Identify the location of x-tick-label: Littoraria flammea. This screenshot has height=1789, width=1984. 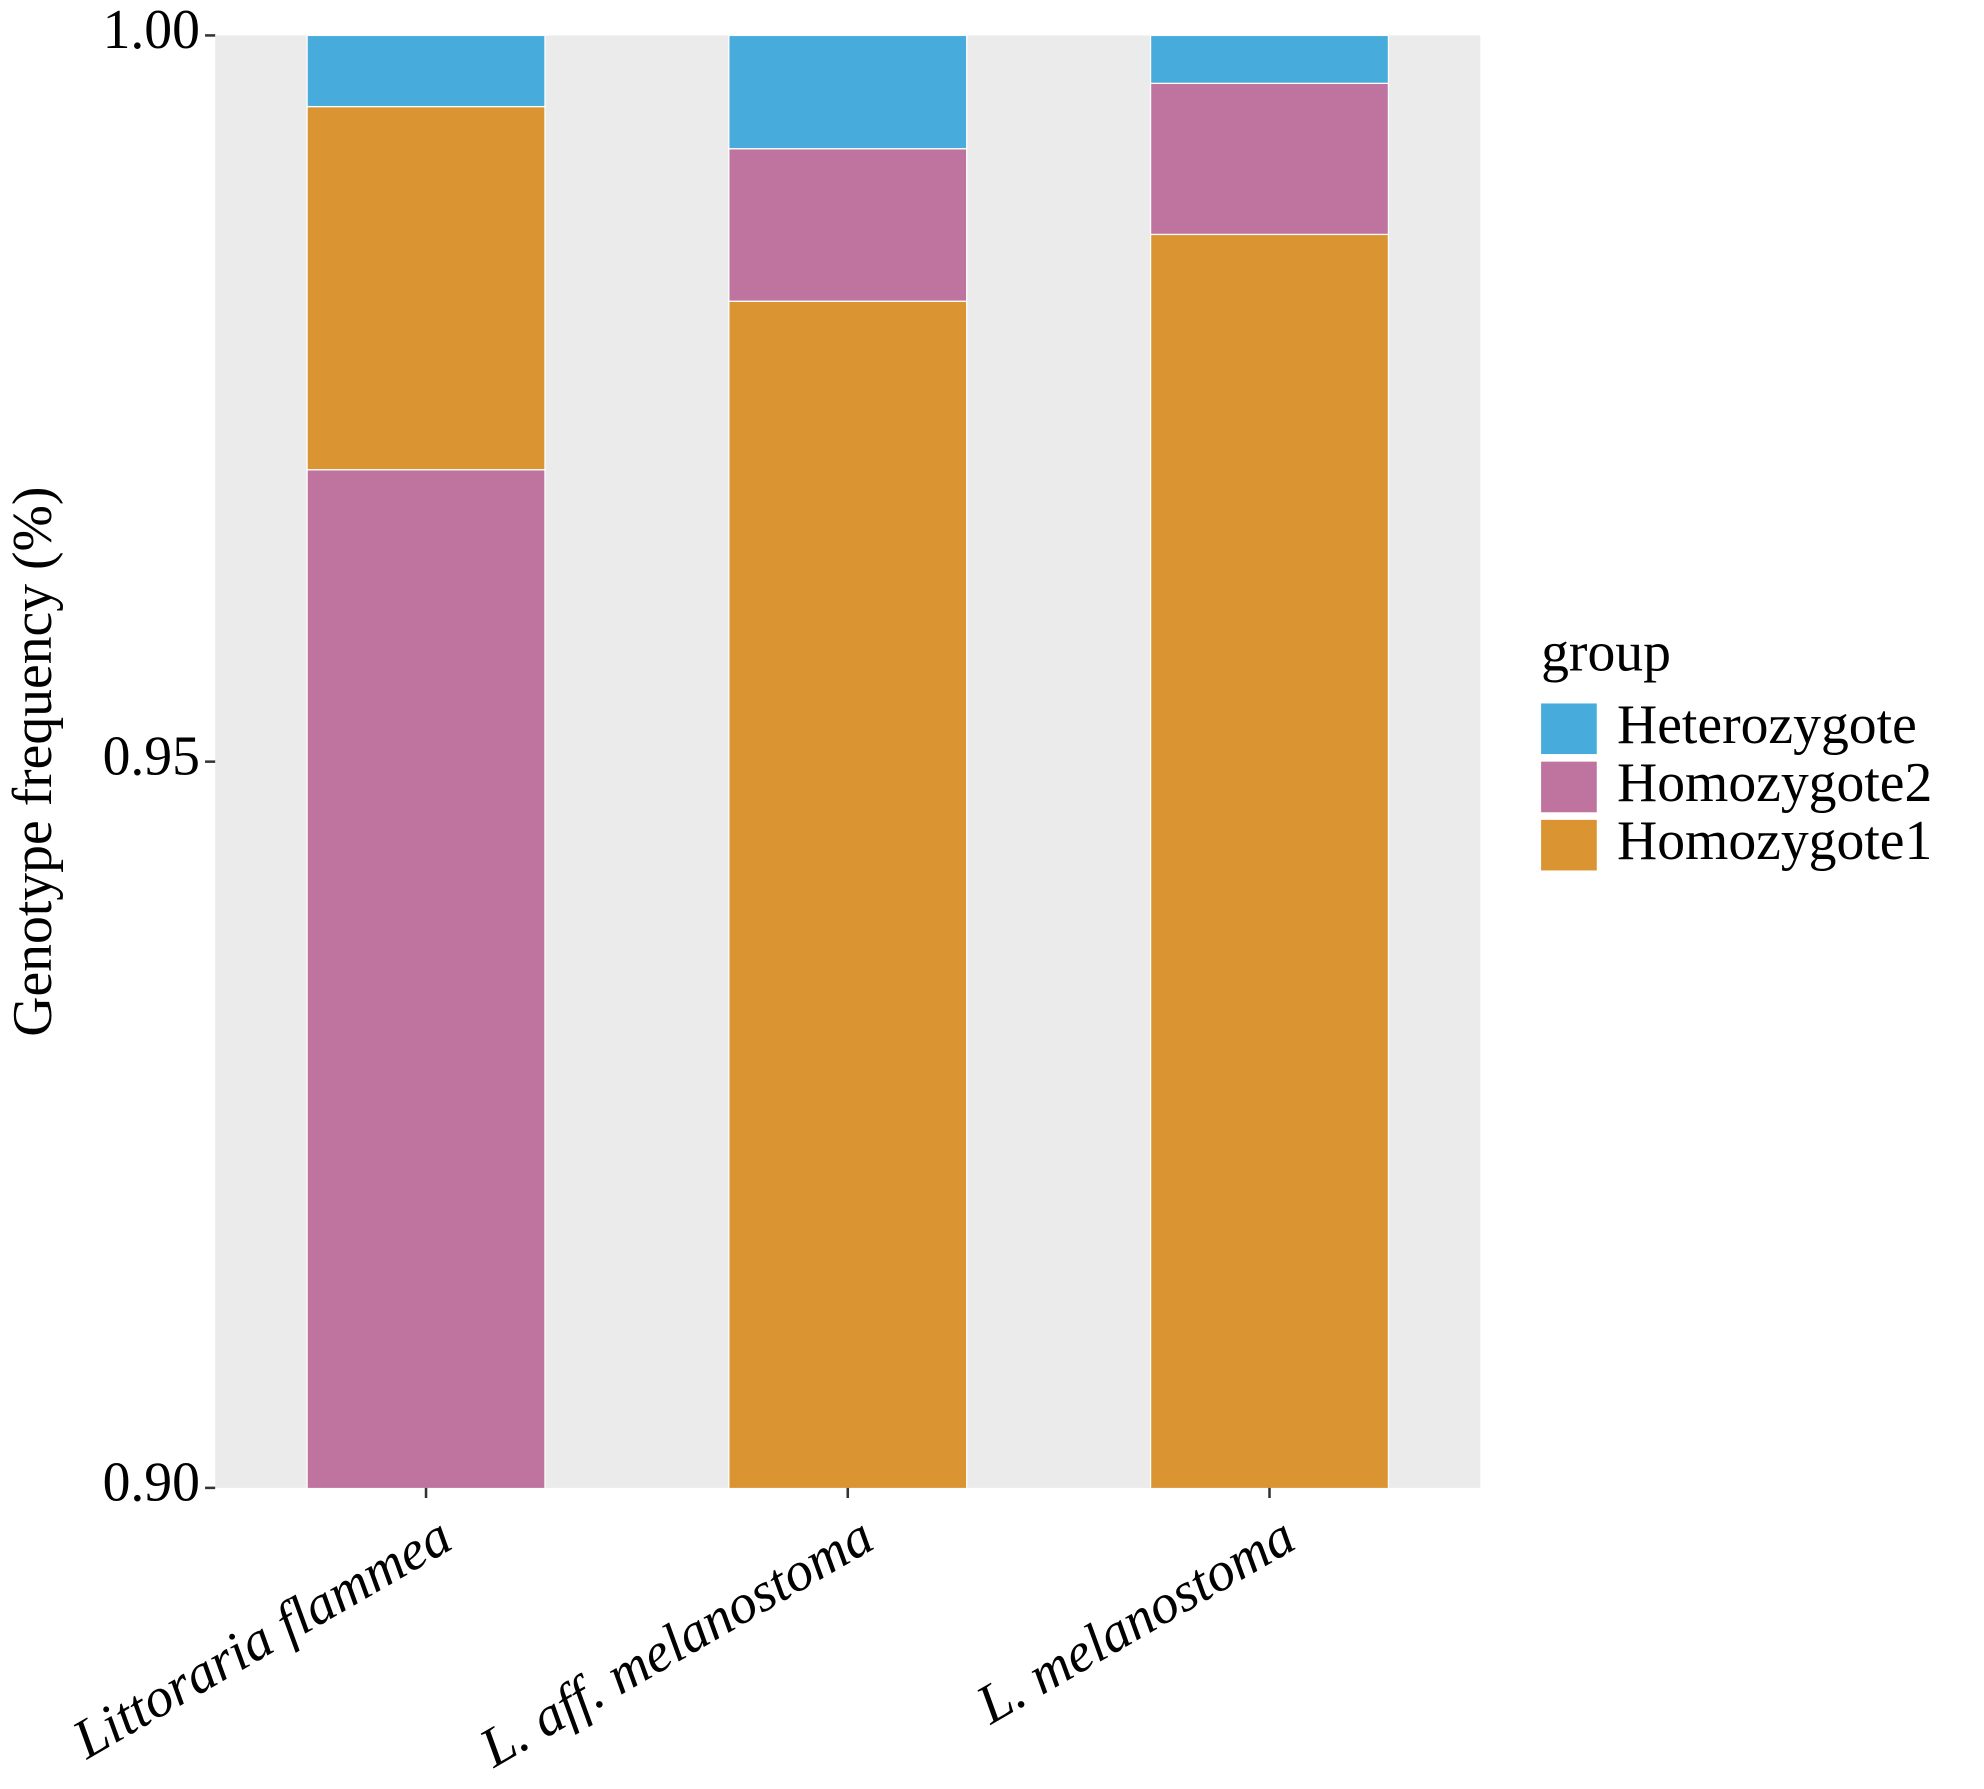
(262, 1638).